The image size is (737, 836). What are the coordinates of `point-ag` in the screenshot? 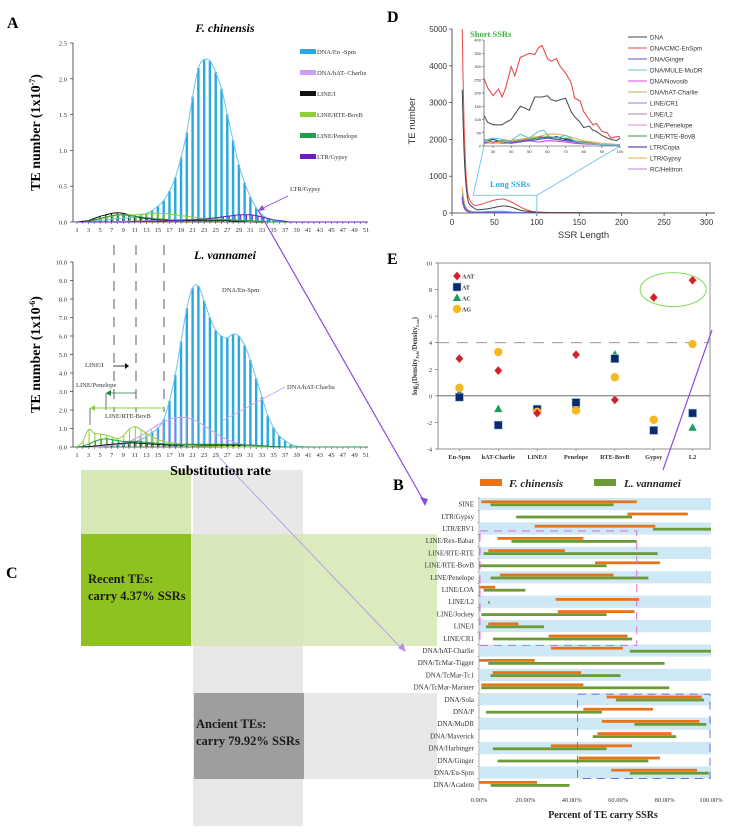 It's located at (459, 388).